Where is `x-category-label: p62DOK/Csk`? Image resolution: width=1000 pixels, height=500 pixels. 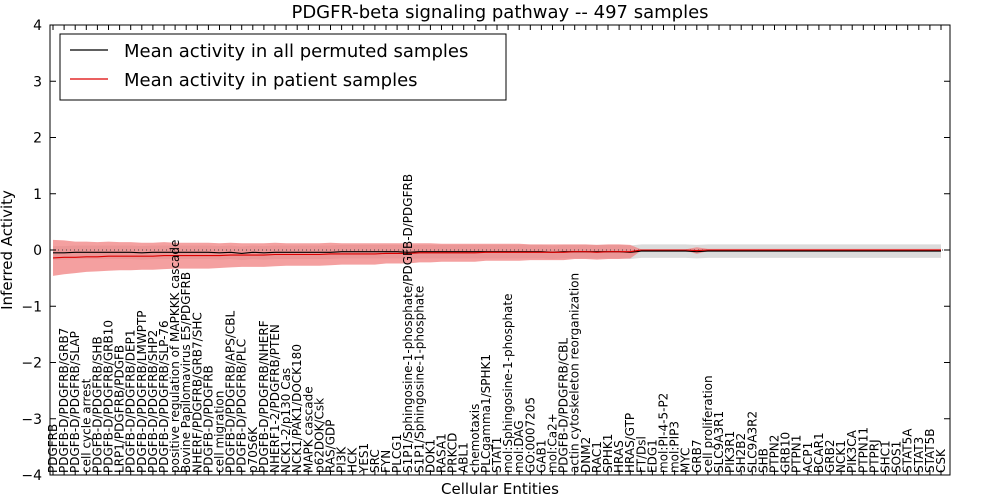
x-category-label: p62DOK/Csk is located at coordinates (319, 435).